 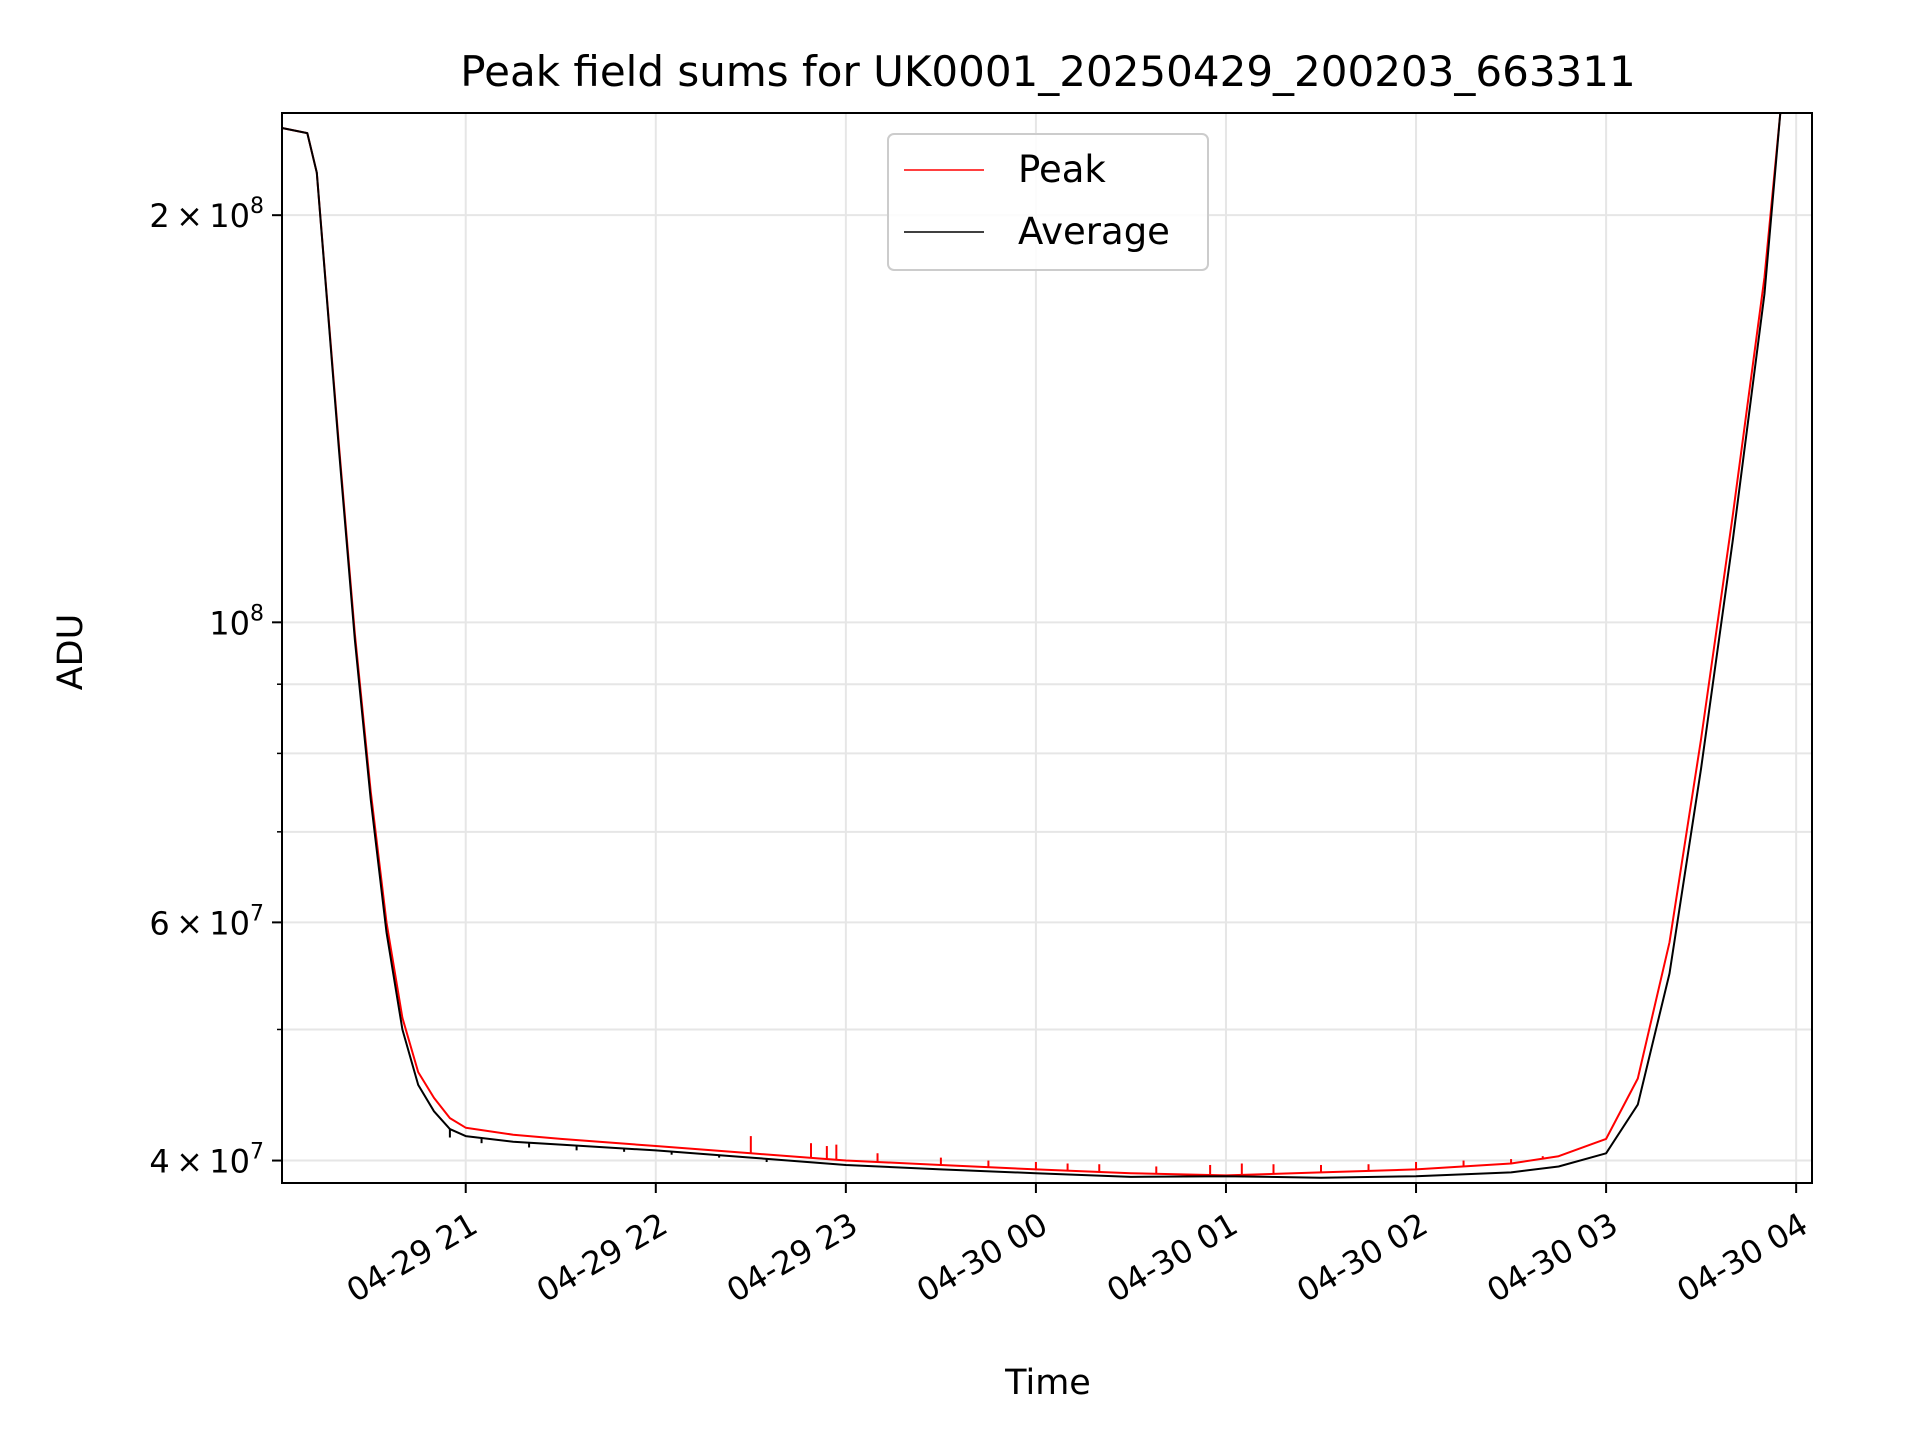 What do you see at coordinates (206, 214) in the screenshot?
I see `y-tick-label: 2 × 108` at bounding box center [206, 214].